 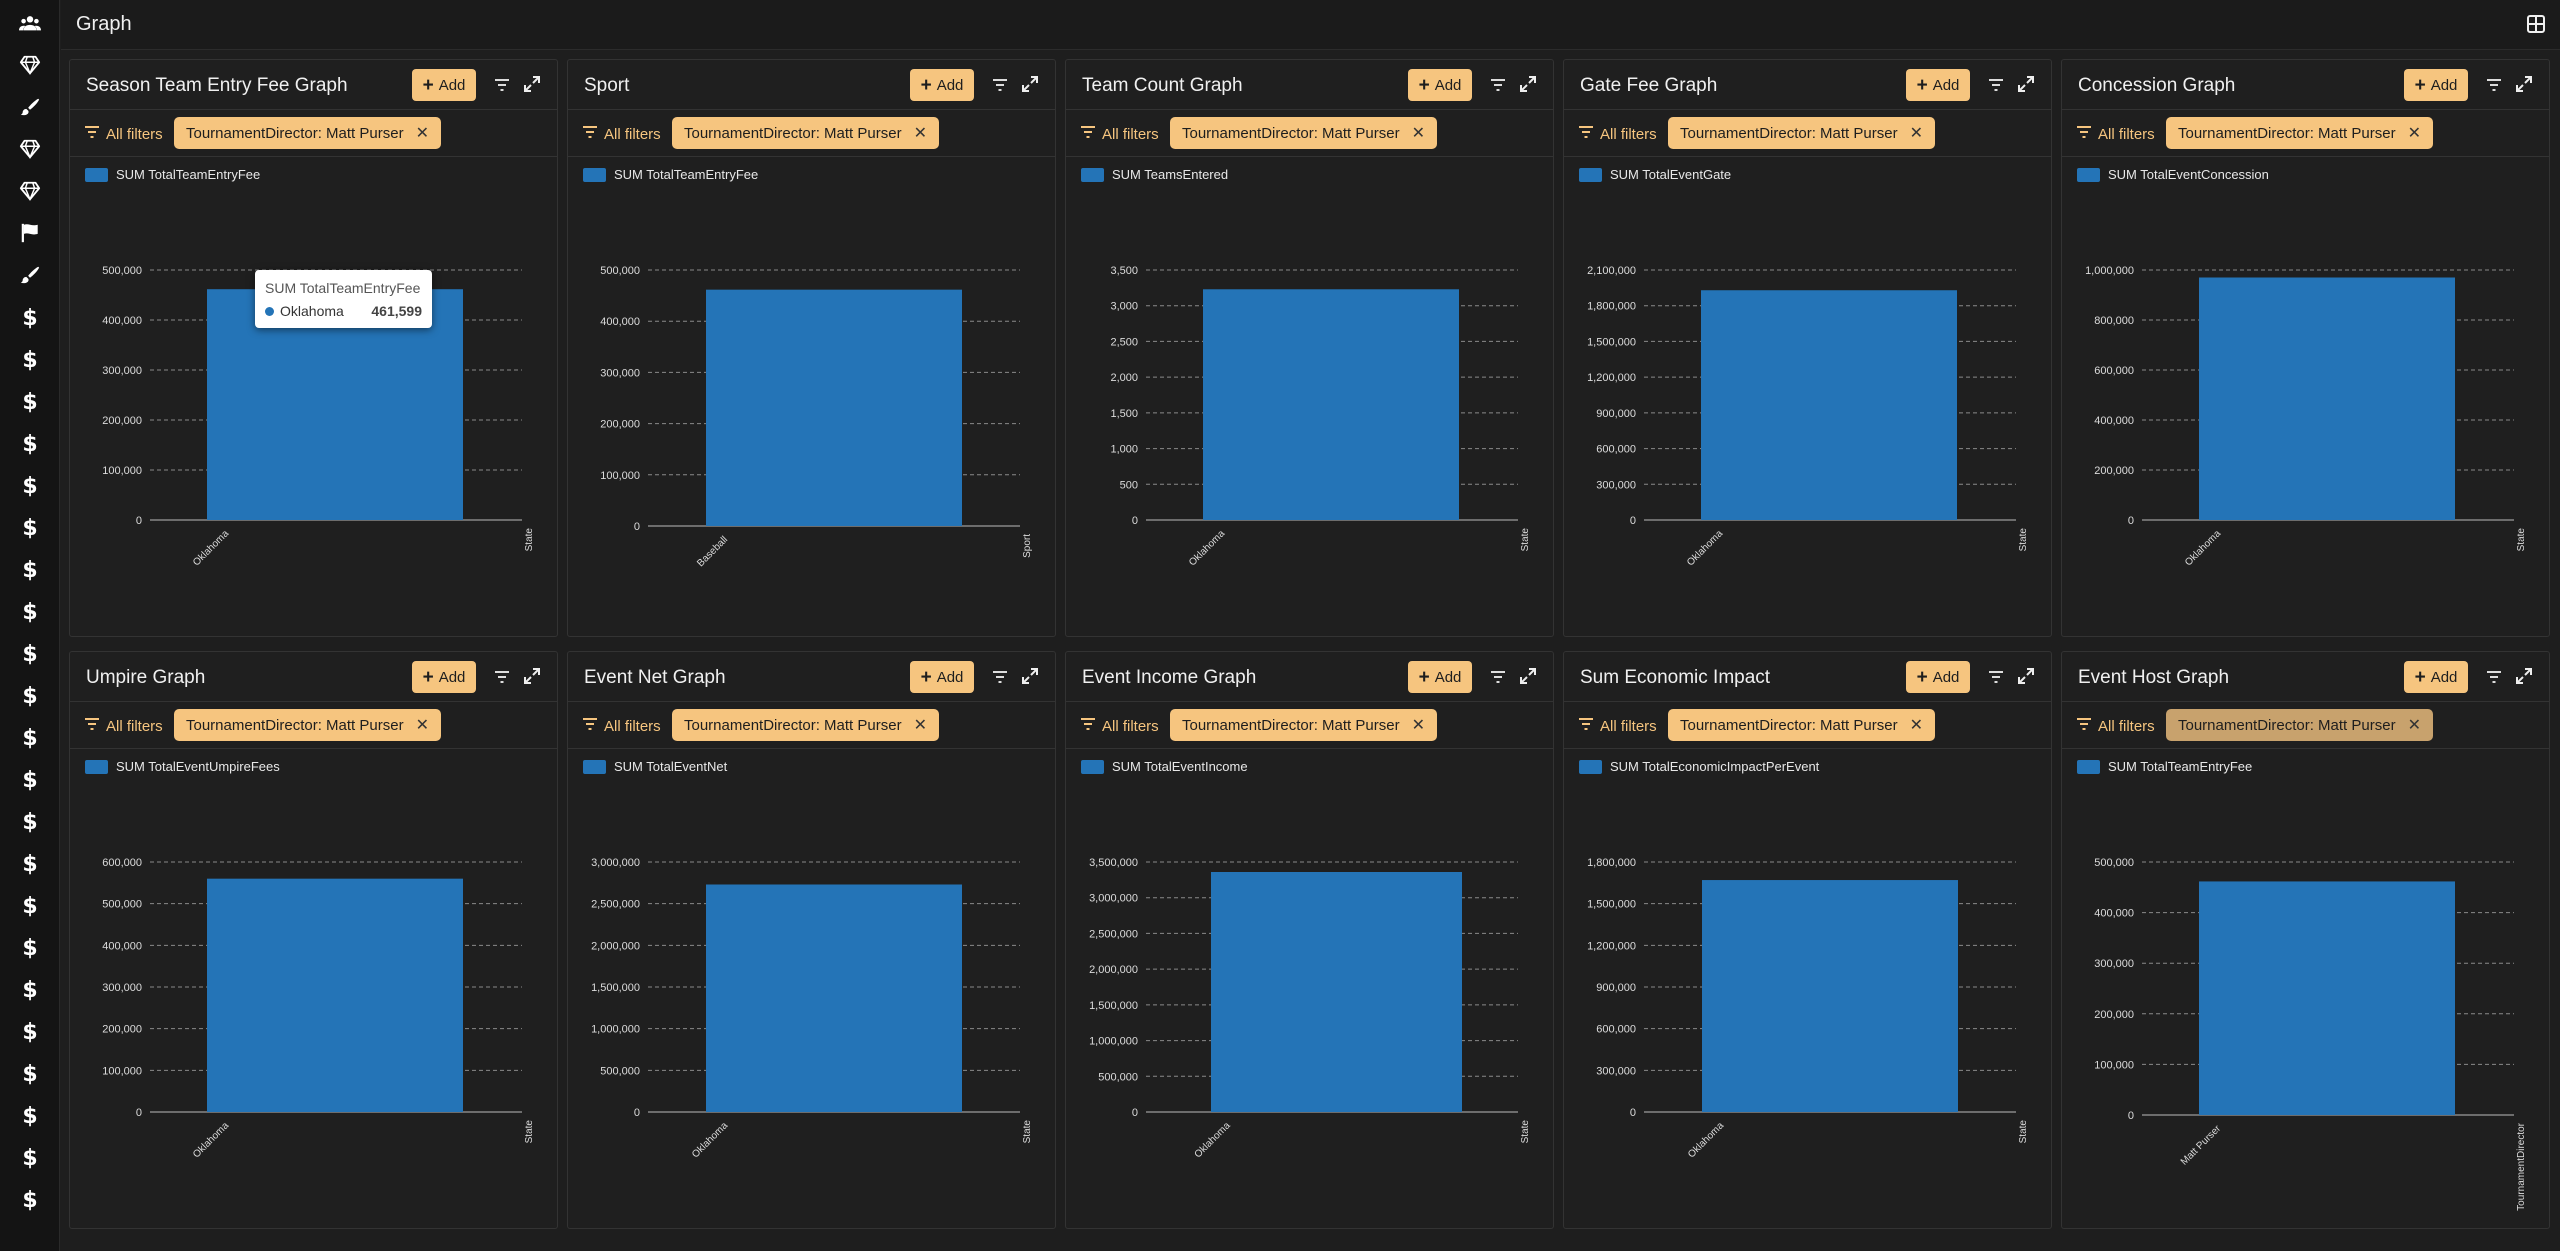 What do you see at coordinates (30, 25) in the screenshot?
I see `sidebar-item-users` at bounding box center [30, 25].